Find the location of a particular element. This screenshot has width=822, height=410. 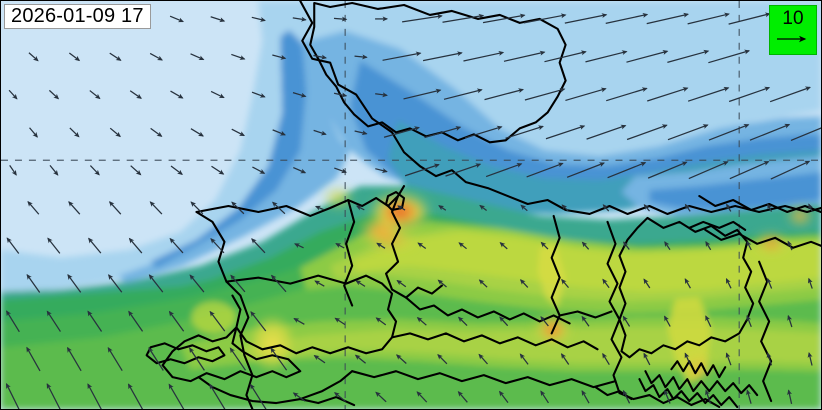

timestamp-box: 2026-01-09 17 is located at coordinates (77, 16).